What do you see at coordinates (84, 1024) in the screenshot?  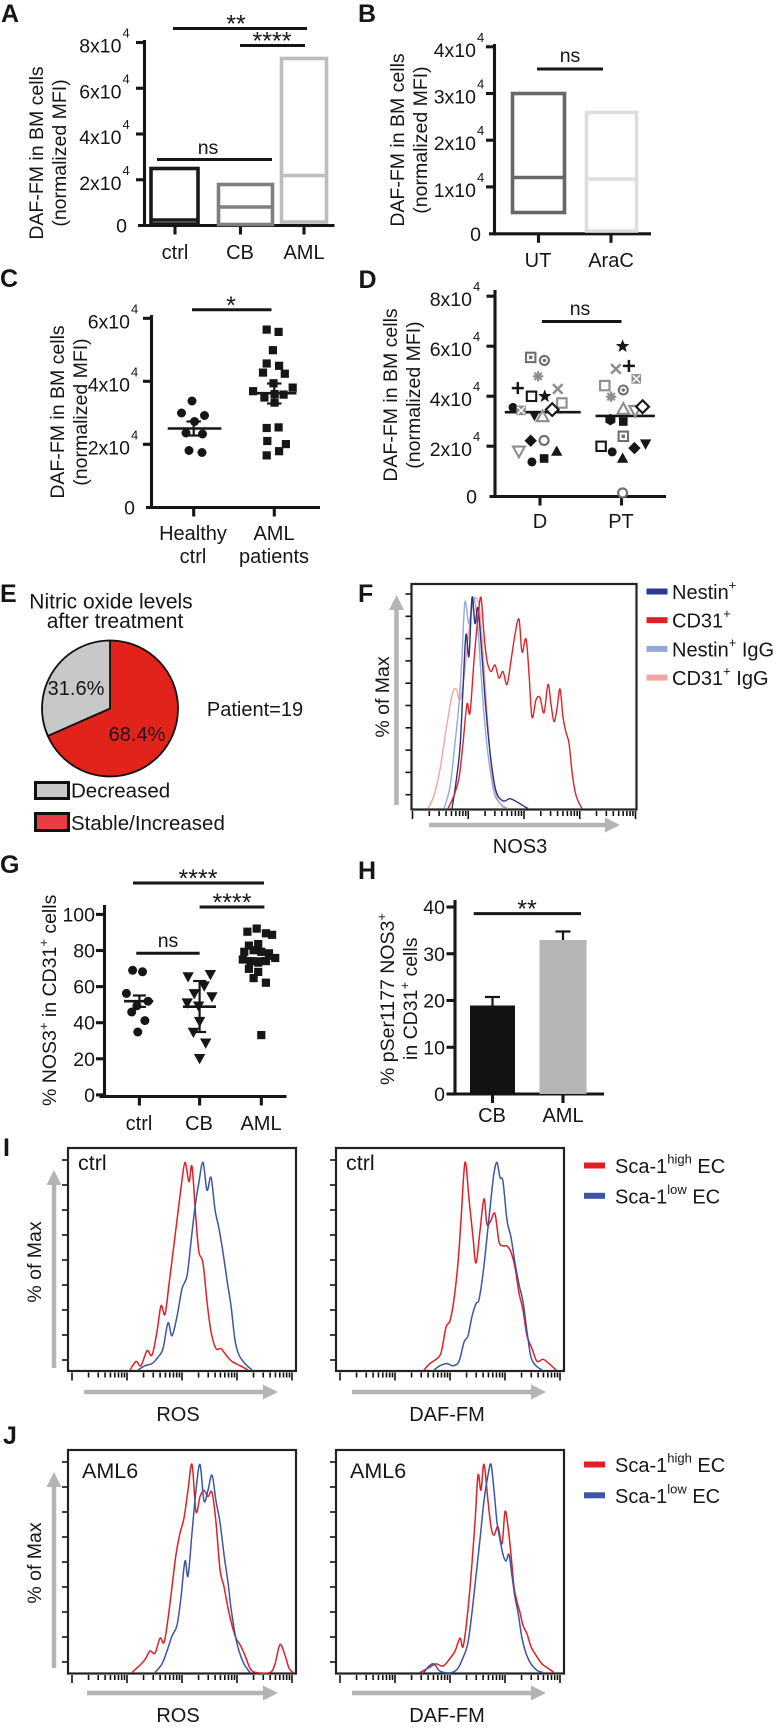 I see `svg-text: 40` at bounding box center [84, 1024].